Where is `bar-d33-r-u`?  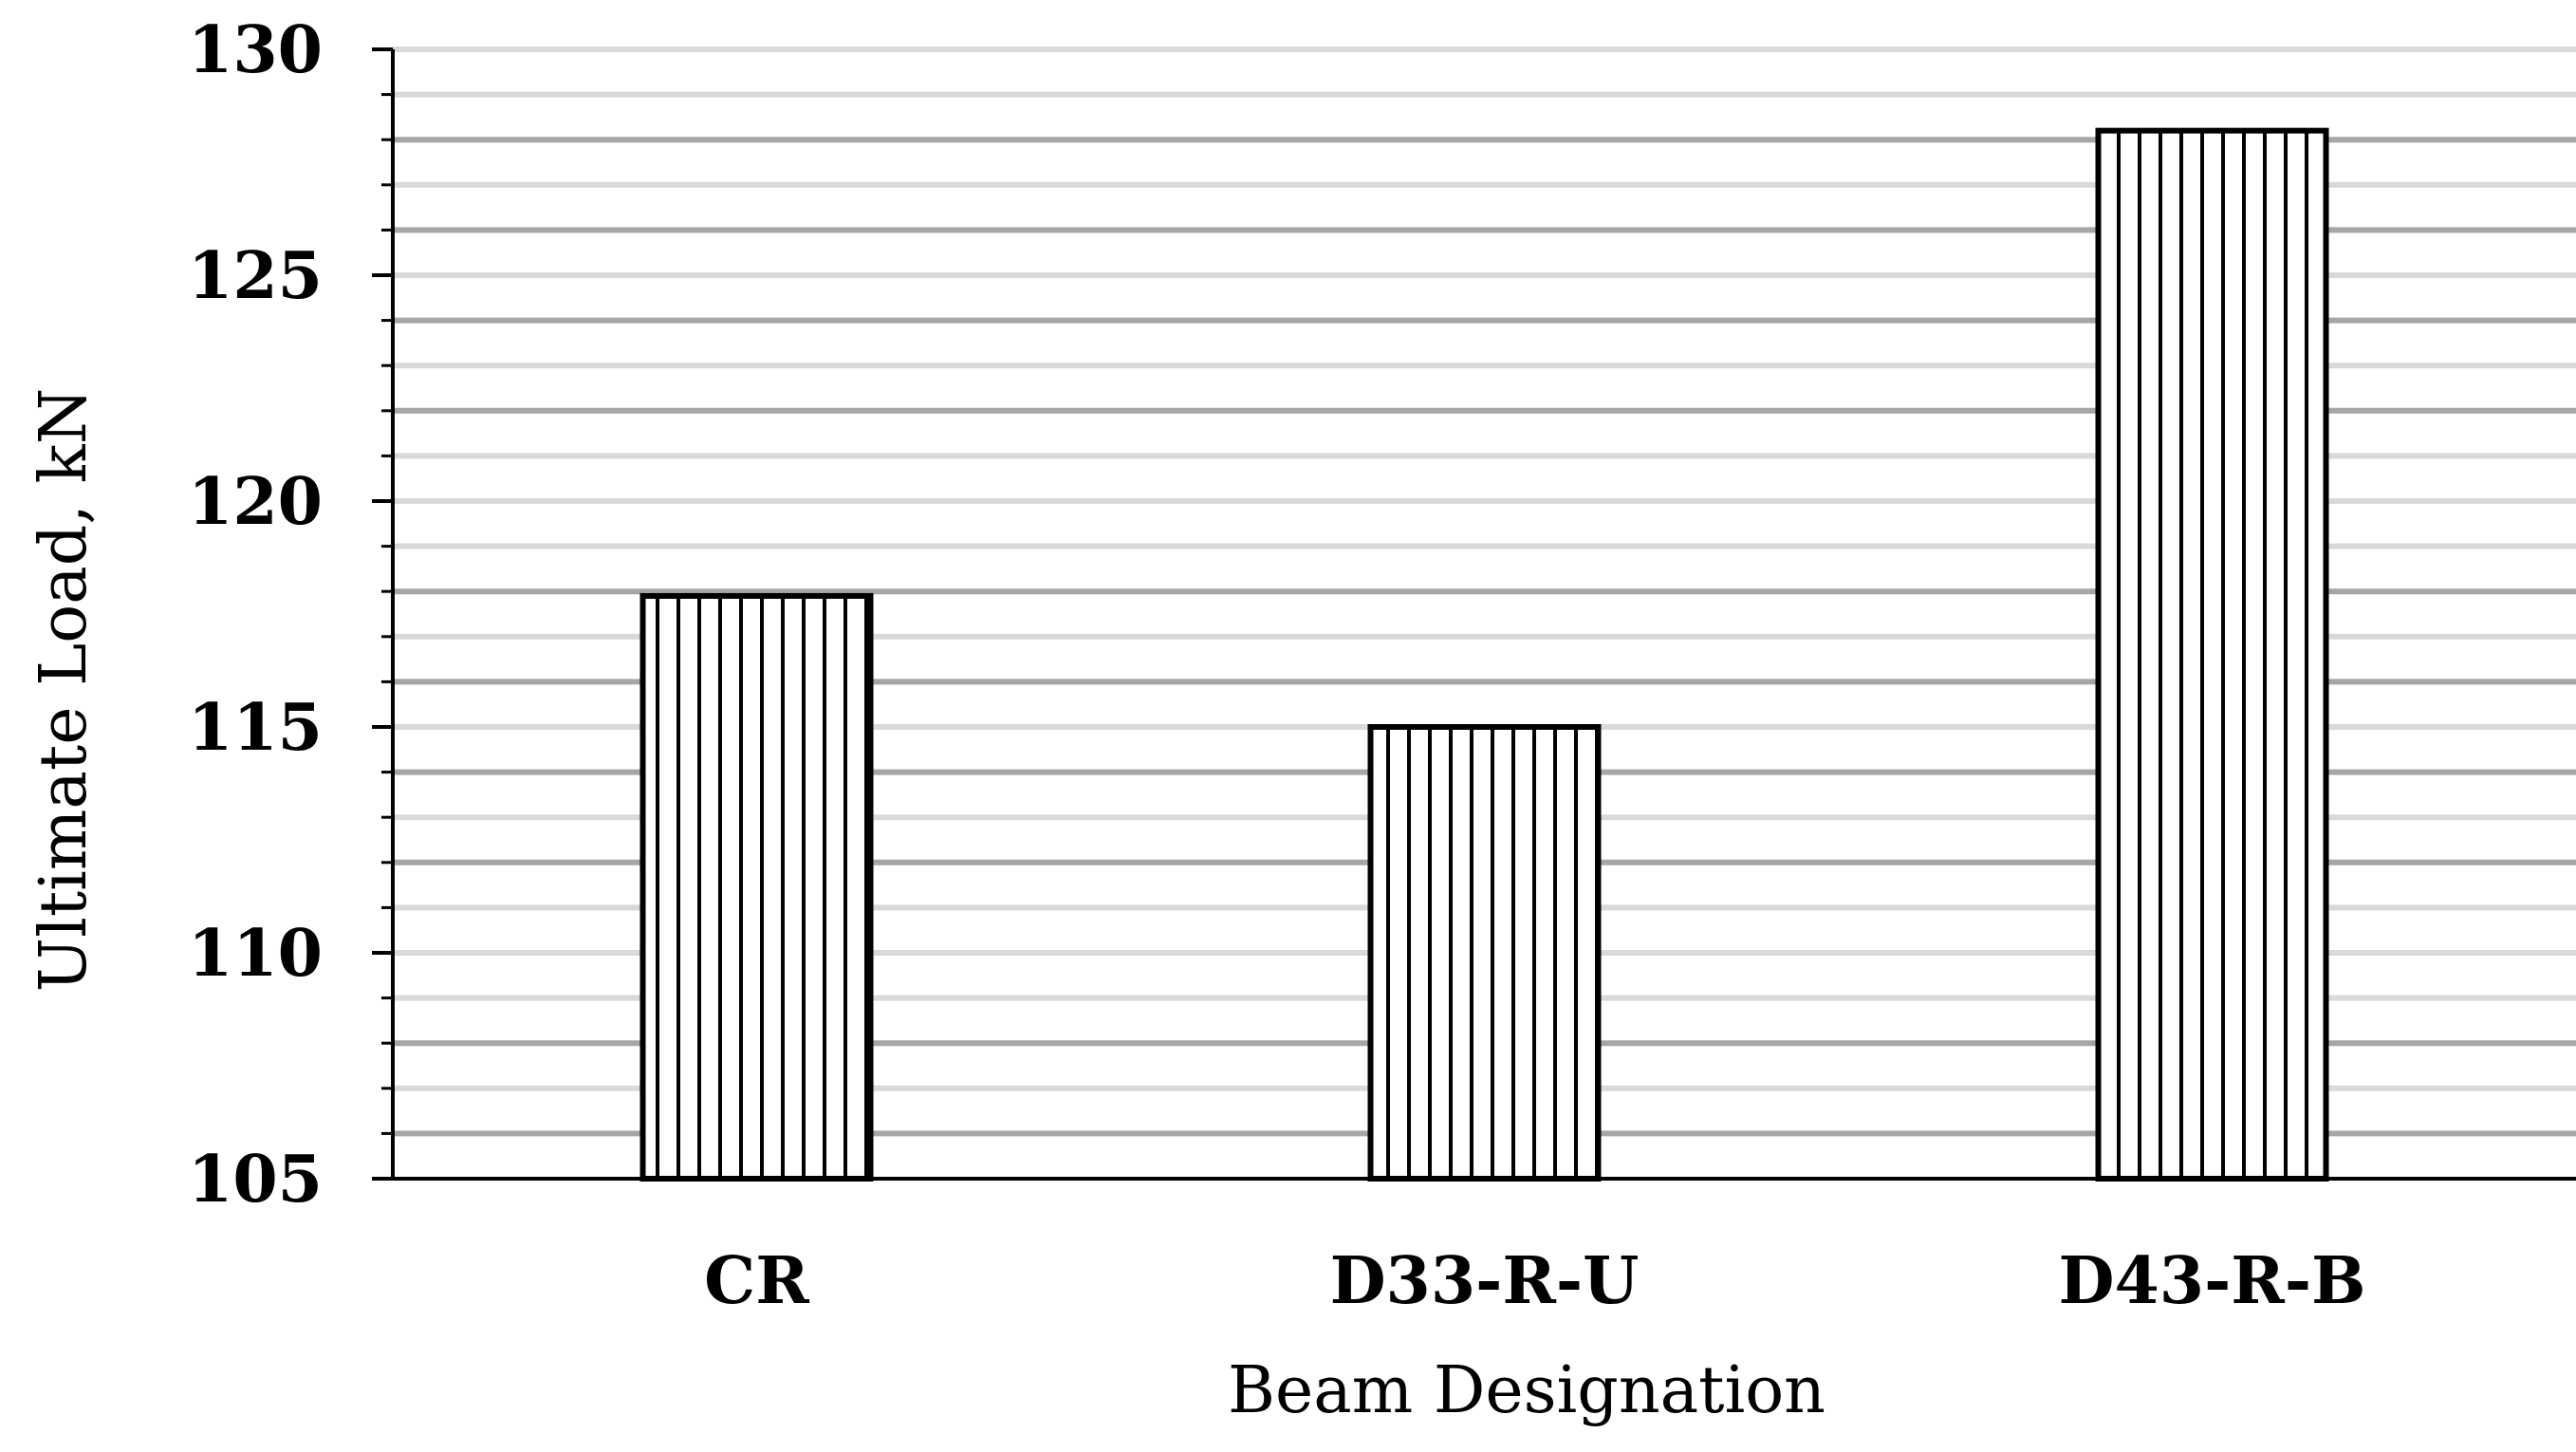
bar-d33-r-u is located at coordinates (1484, 953).